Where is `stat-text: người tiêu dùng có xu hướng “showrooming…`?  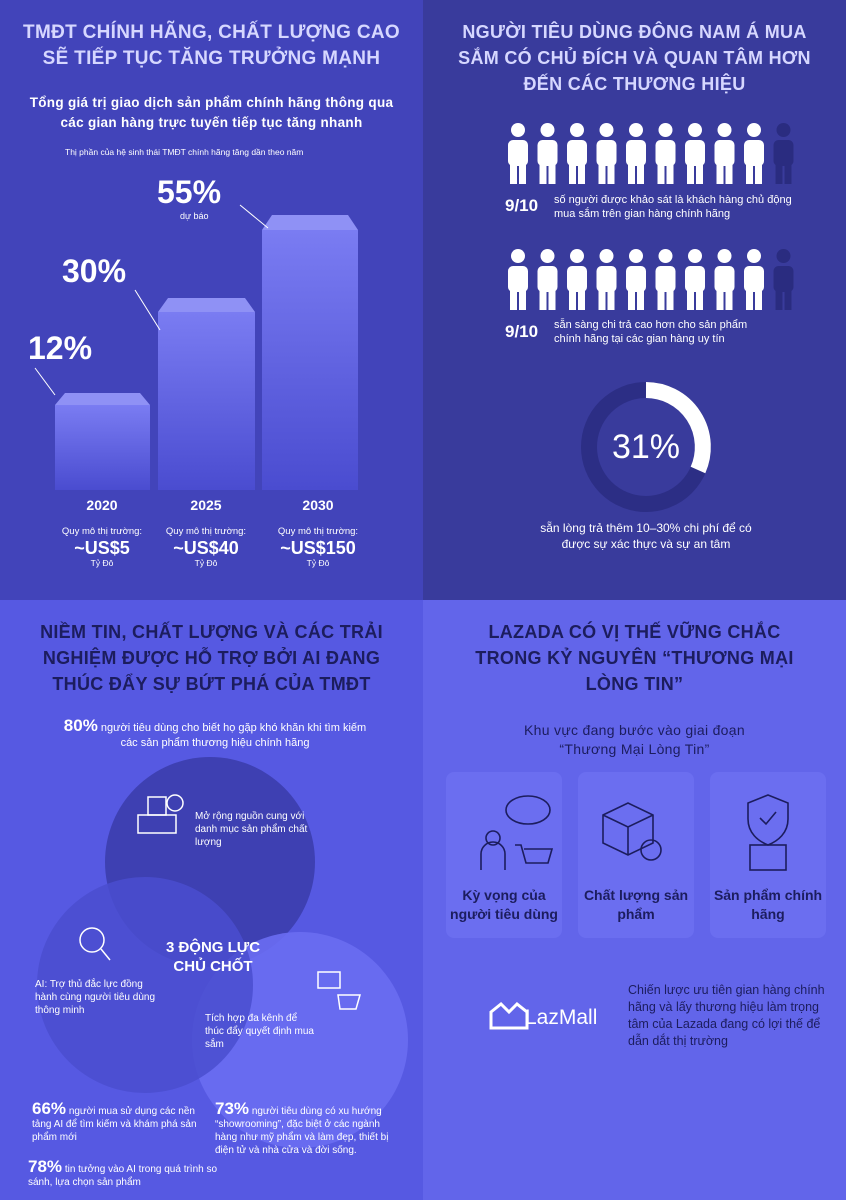 stat-text: người tiêu dùng có xu hướng “showrooming… is located at coordinates (302, 1131).